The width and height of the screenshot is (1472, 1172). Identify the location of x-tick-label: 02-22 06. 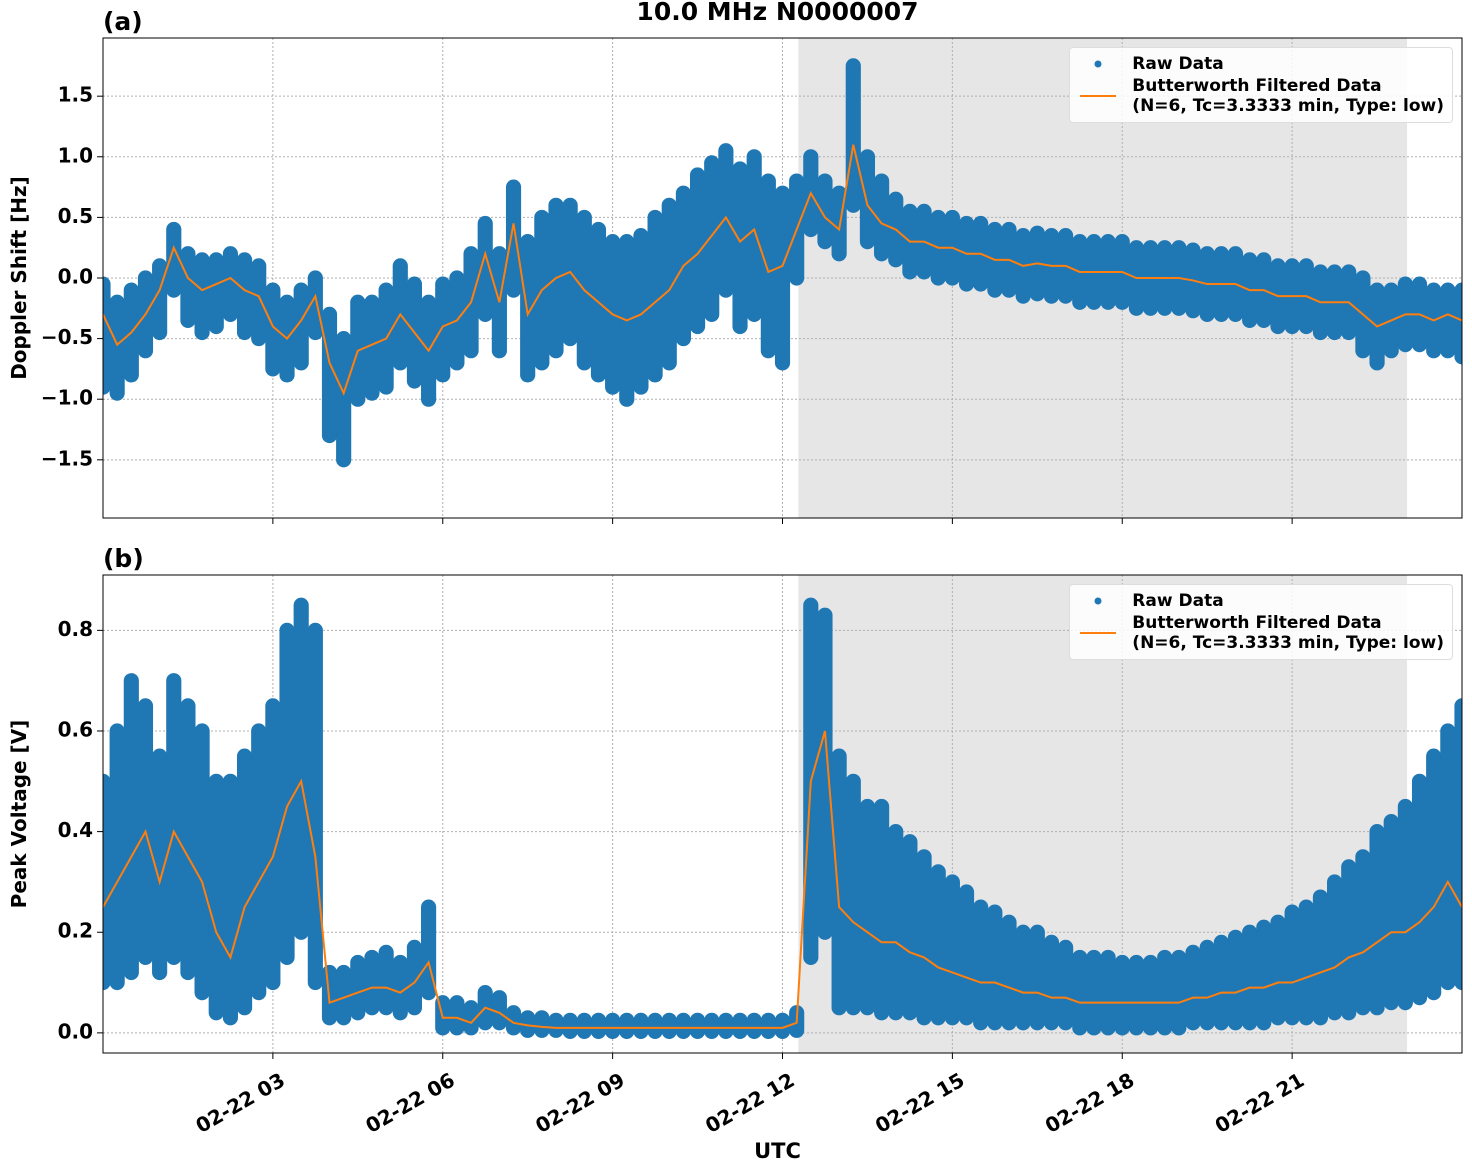
(410, 1103).